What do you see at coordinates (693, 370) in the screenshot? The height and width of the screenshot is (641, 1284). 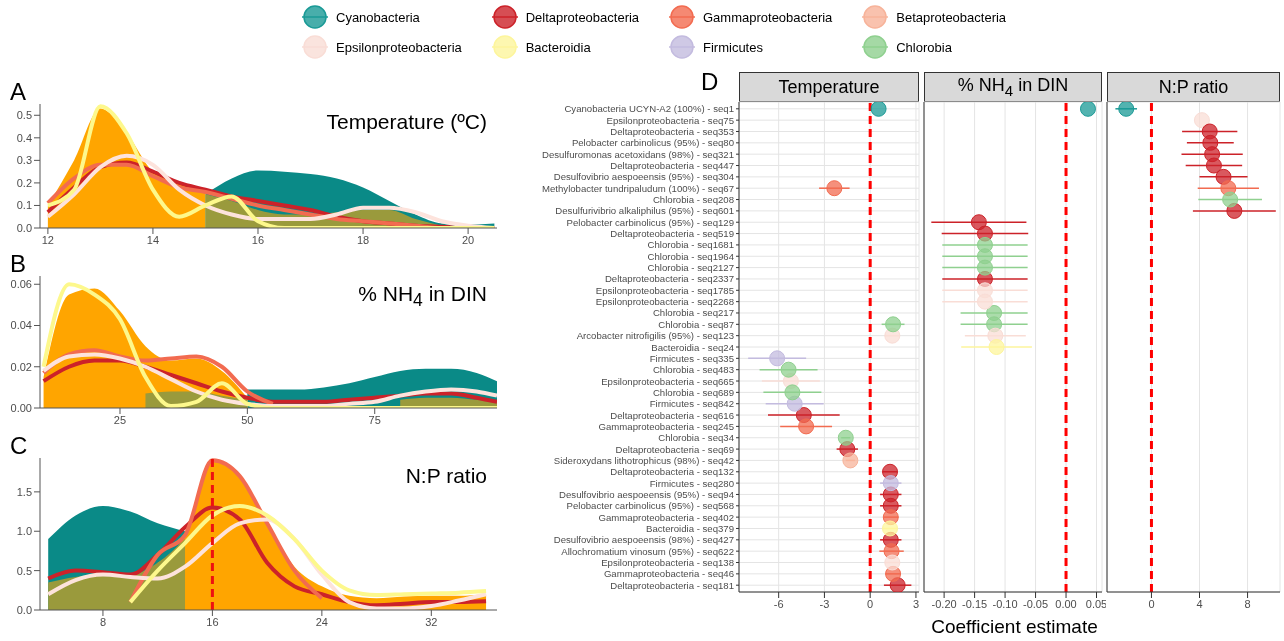 I see `y-tick-label: Chlorobia - seq483` at bounding box center [693, 370].